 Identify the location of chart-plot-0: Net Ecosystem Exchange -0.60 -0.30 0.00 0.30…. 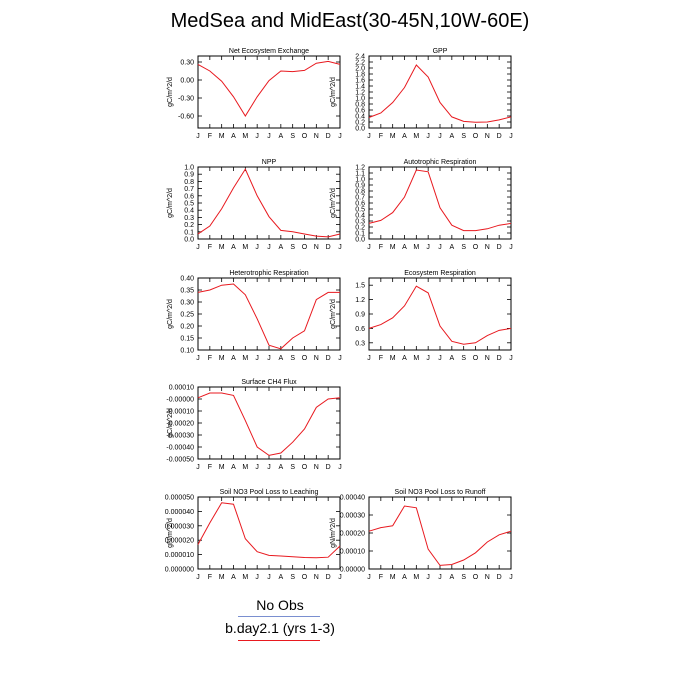
(254, 94).